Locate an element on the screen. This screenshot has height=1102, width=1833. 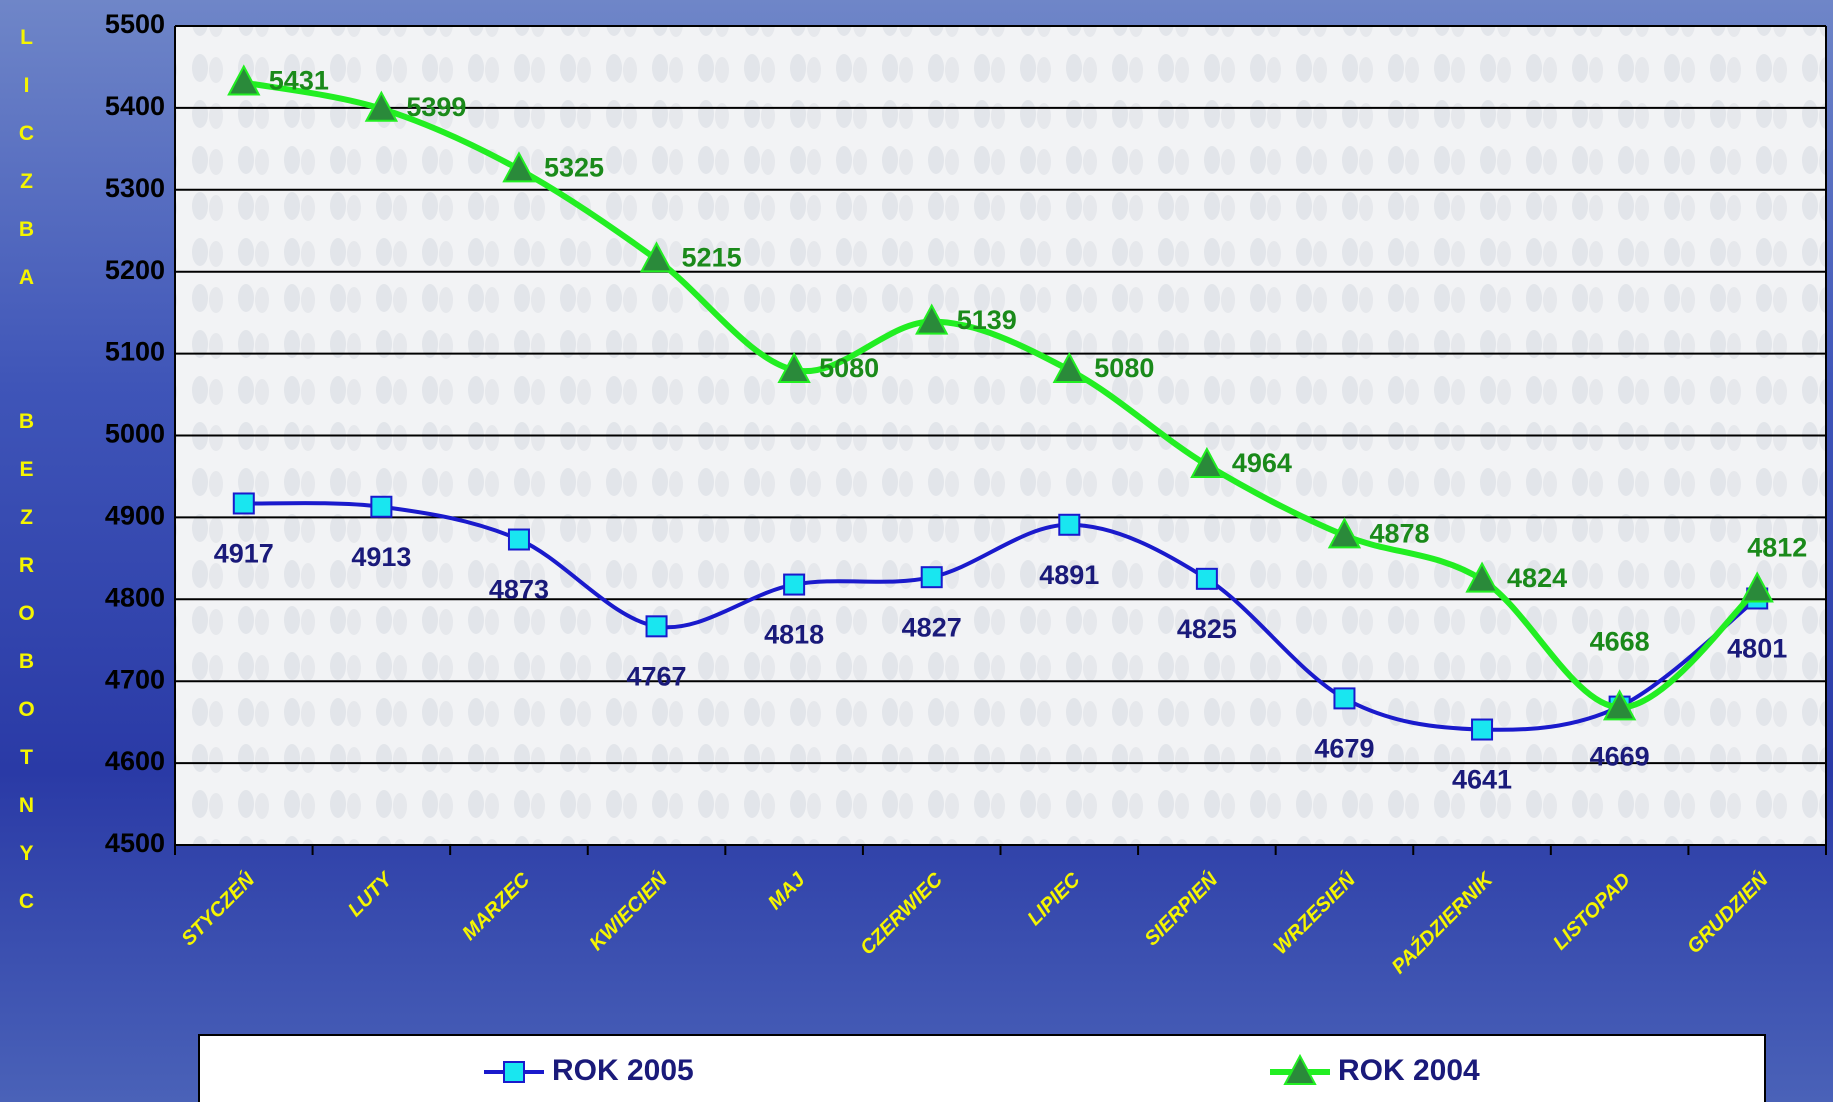
y-tick-label: 5400 is located at coordinates (135, 106).